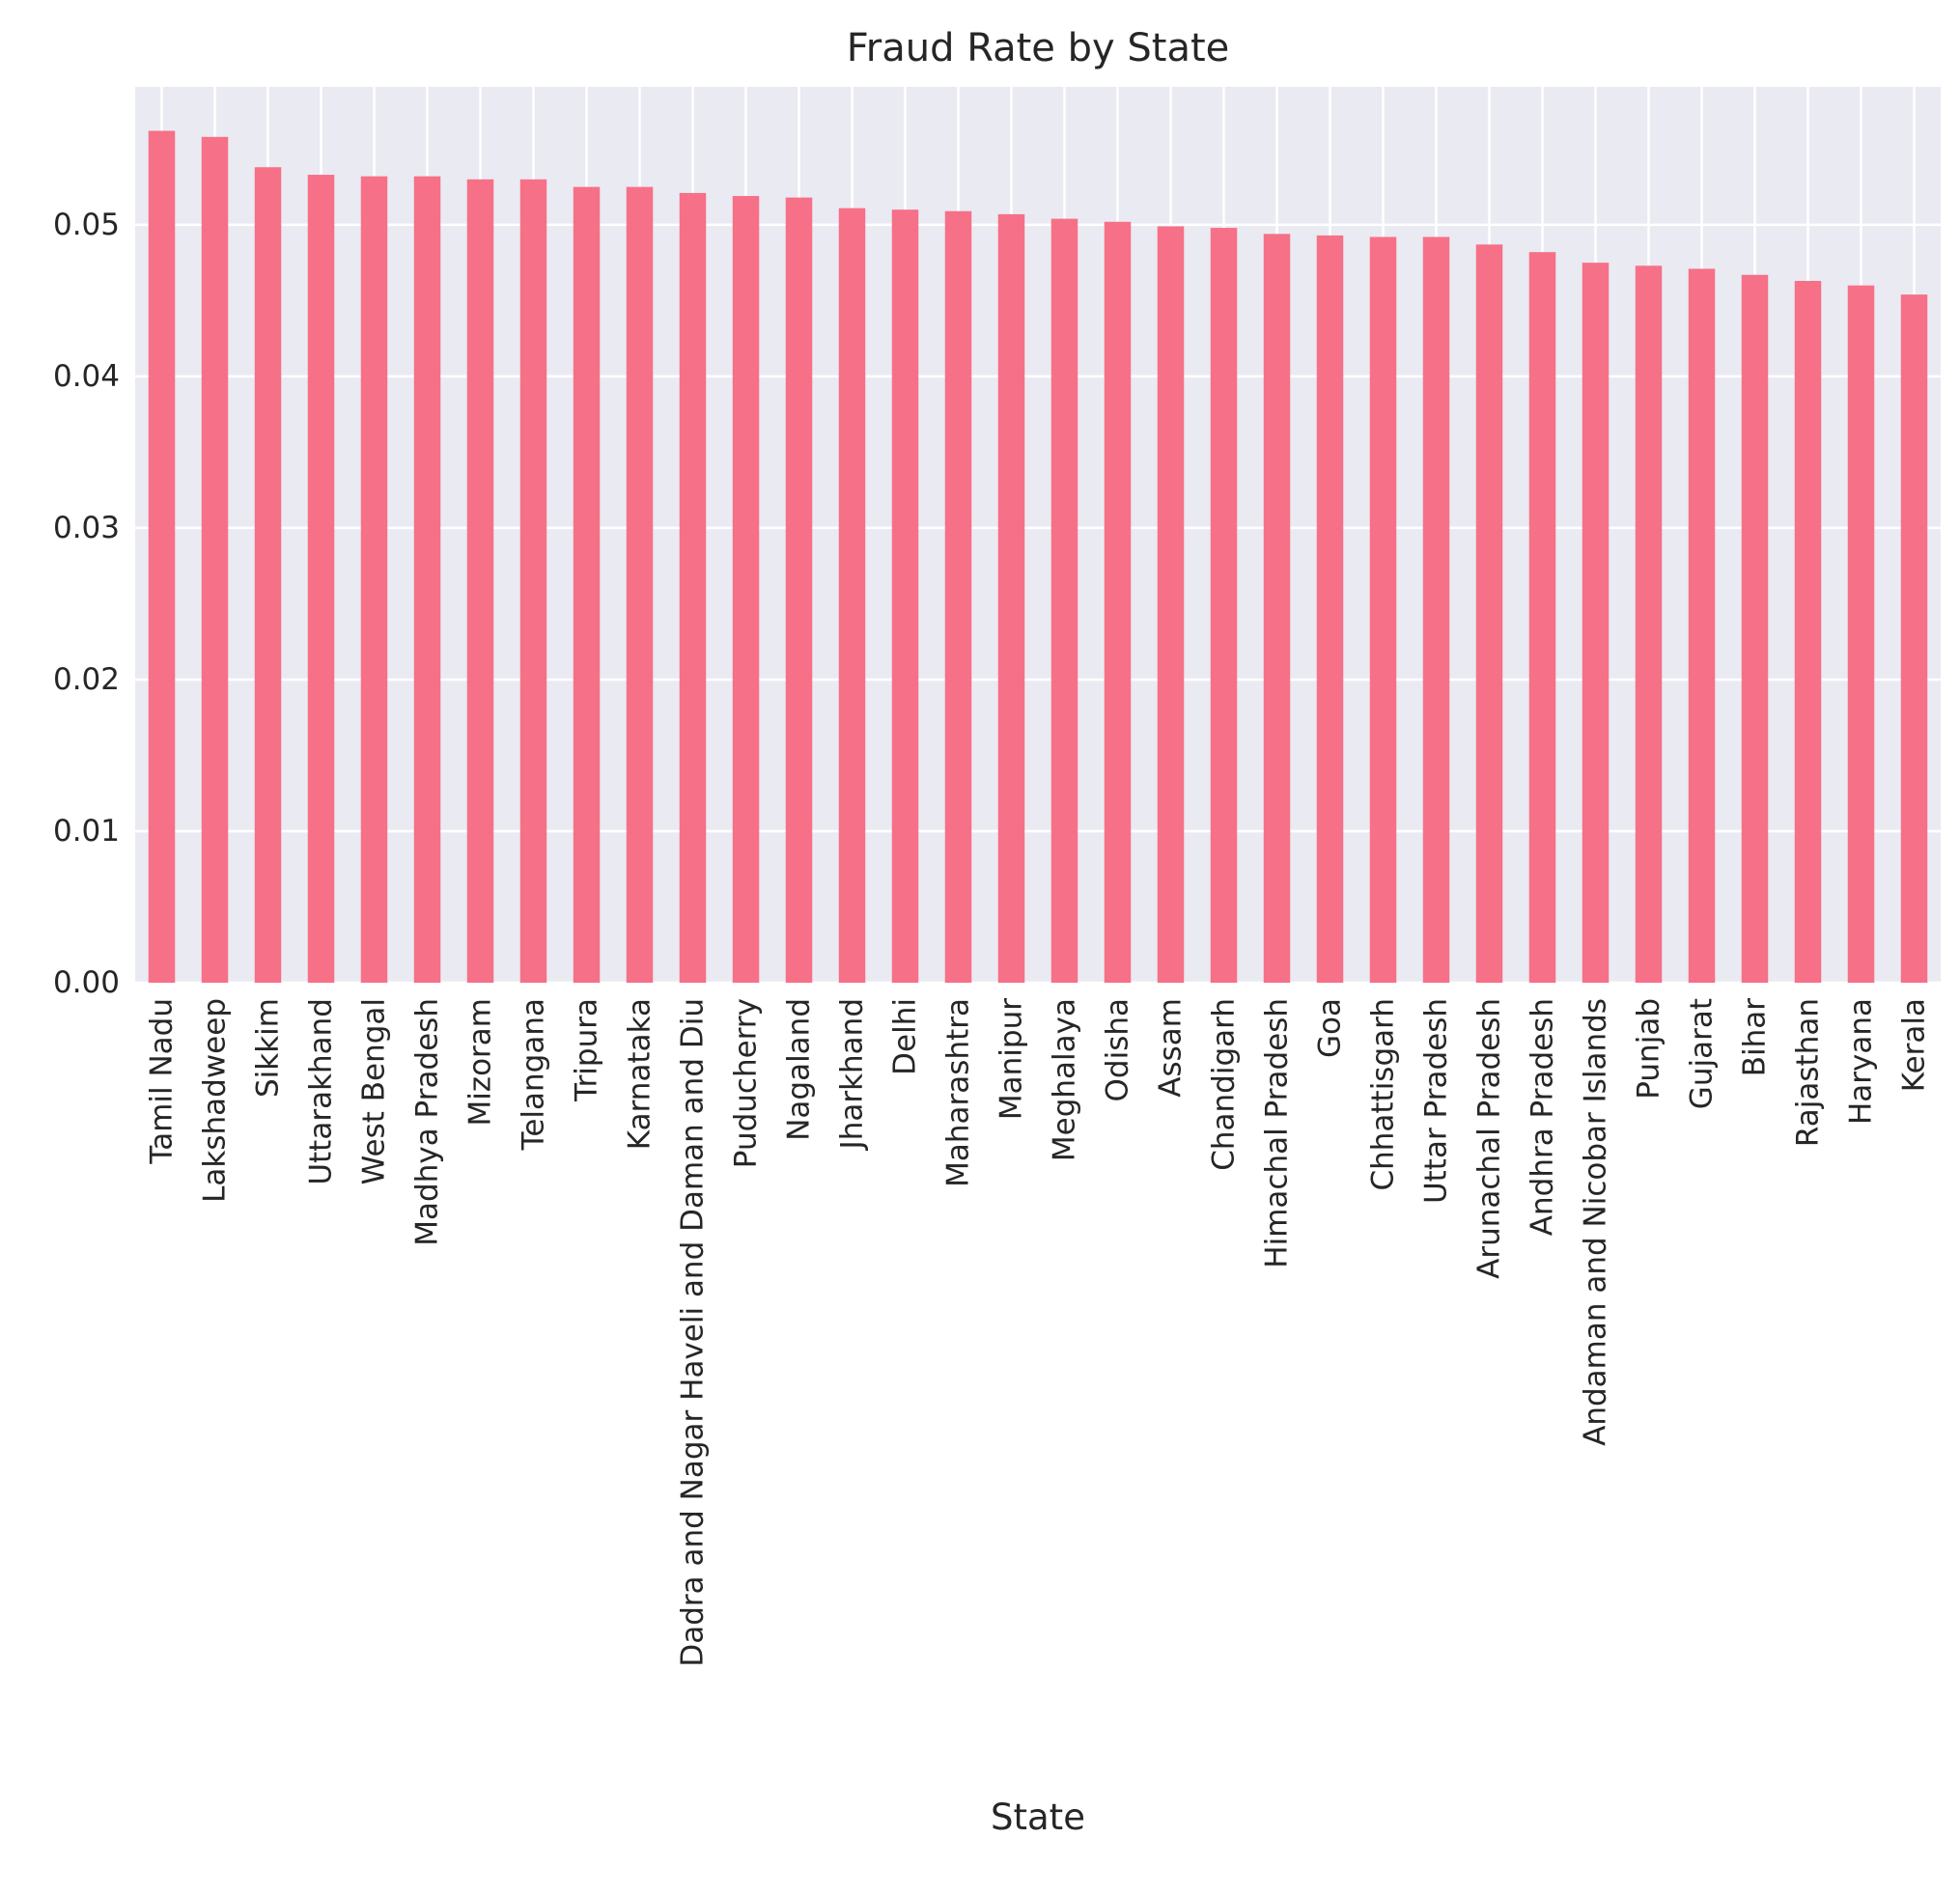 This screenshot has height=1894, width=1960. Describe the element at coordinates (322, 1091) in the screenshot. I see `x-tick-label: Uttarakhand` at that location.